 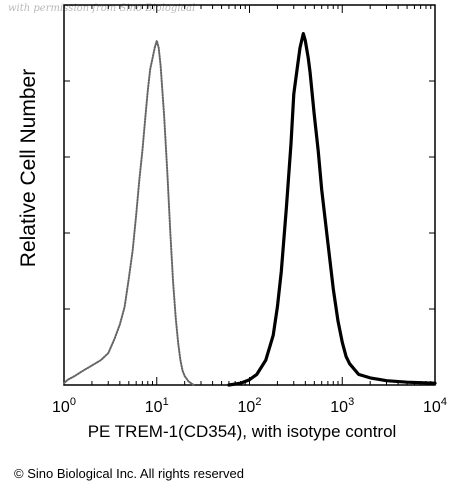 I want to click on x-tick-label: 10⁰, so click(x=64, y=406).